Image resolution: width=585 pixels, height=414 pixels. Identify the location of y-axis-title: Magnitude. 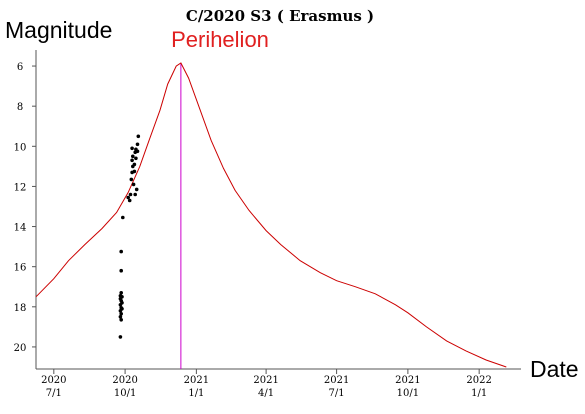
(58, 30).